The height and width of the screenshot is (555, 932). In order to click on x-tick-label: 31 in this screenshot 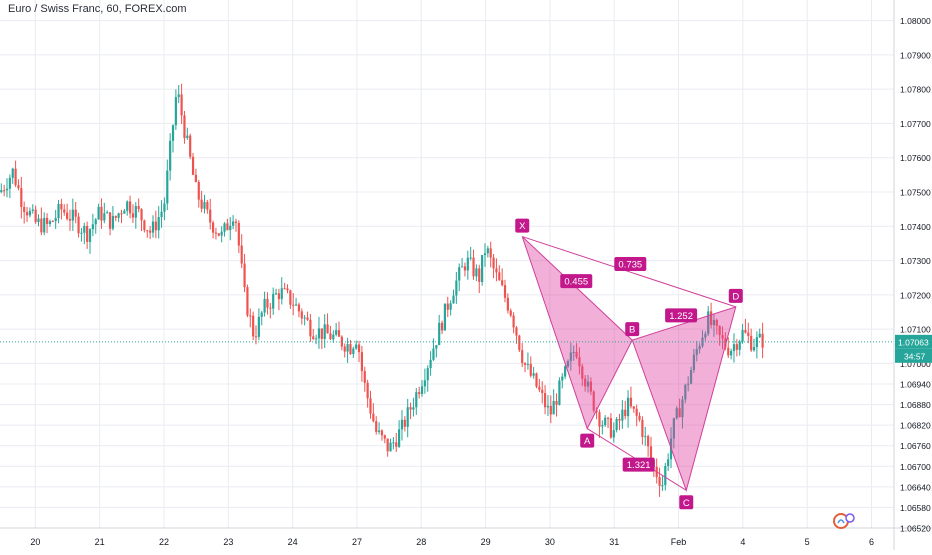, I will do `click(614, 542)`.